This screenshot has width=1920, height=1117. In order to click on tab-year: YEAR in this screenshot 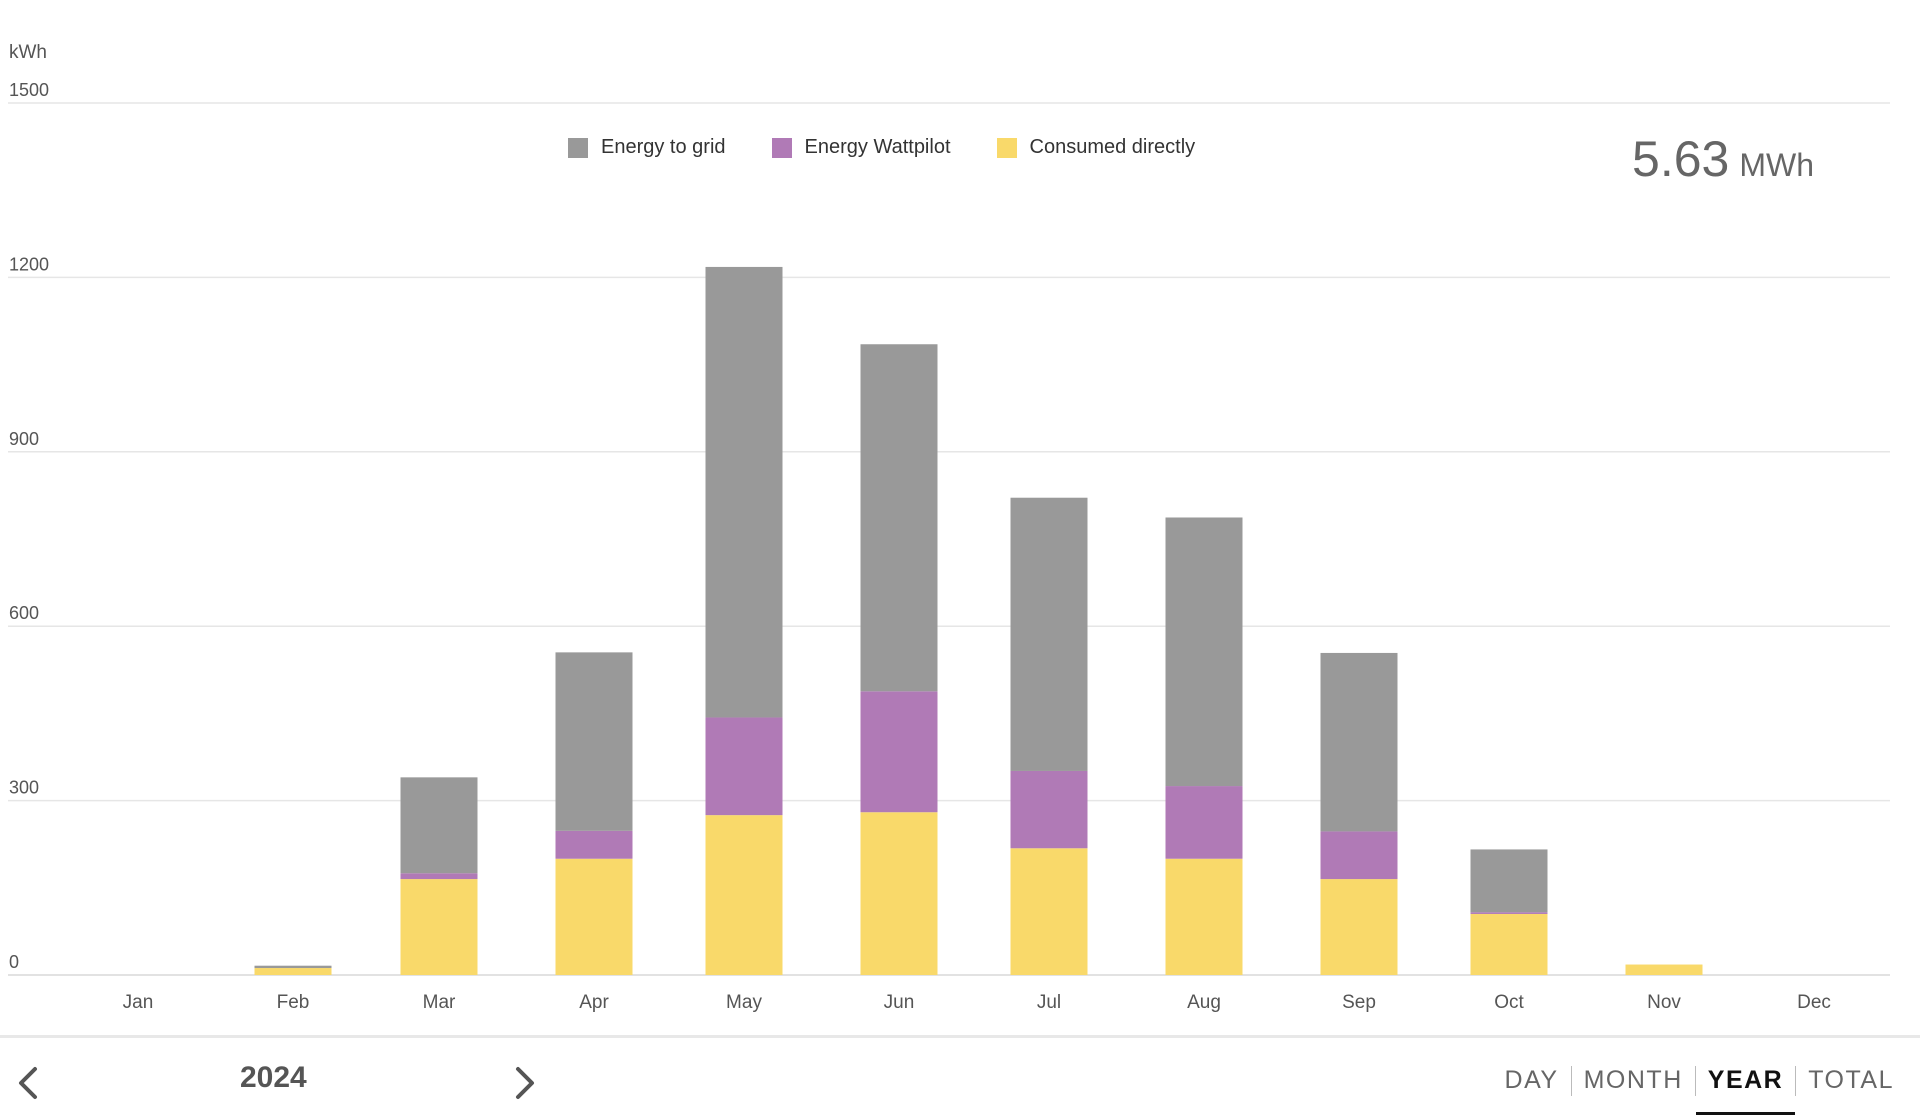, I will do `click(1745, 1088)`.